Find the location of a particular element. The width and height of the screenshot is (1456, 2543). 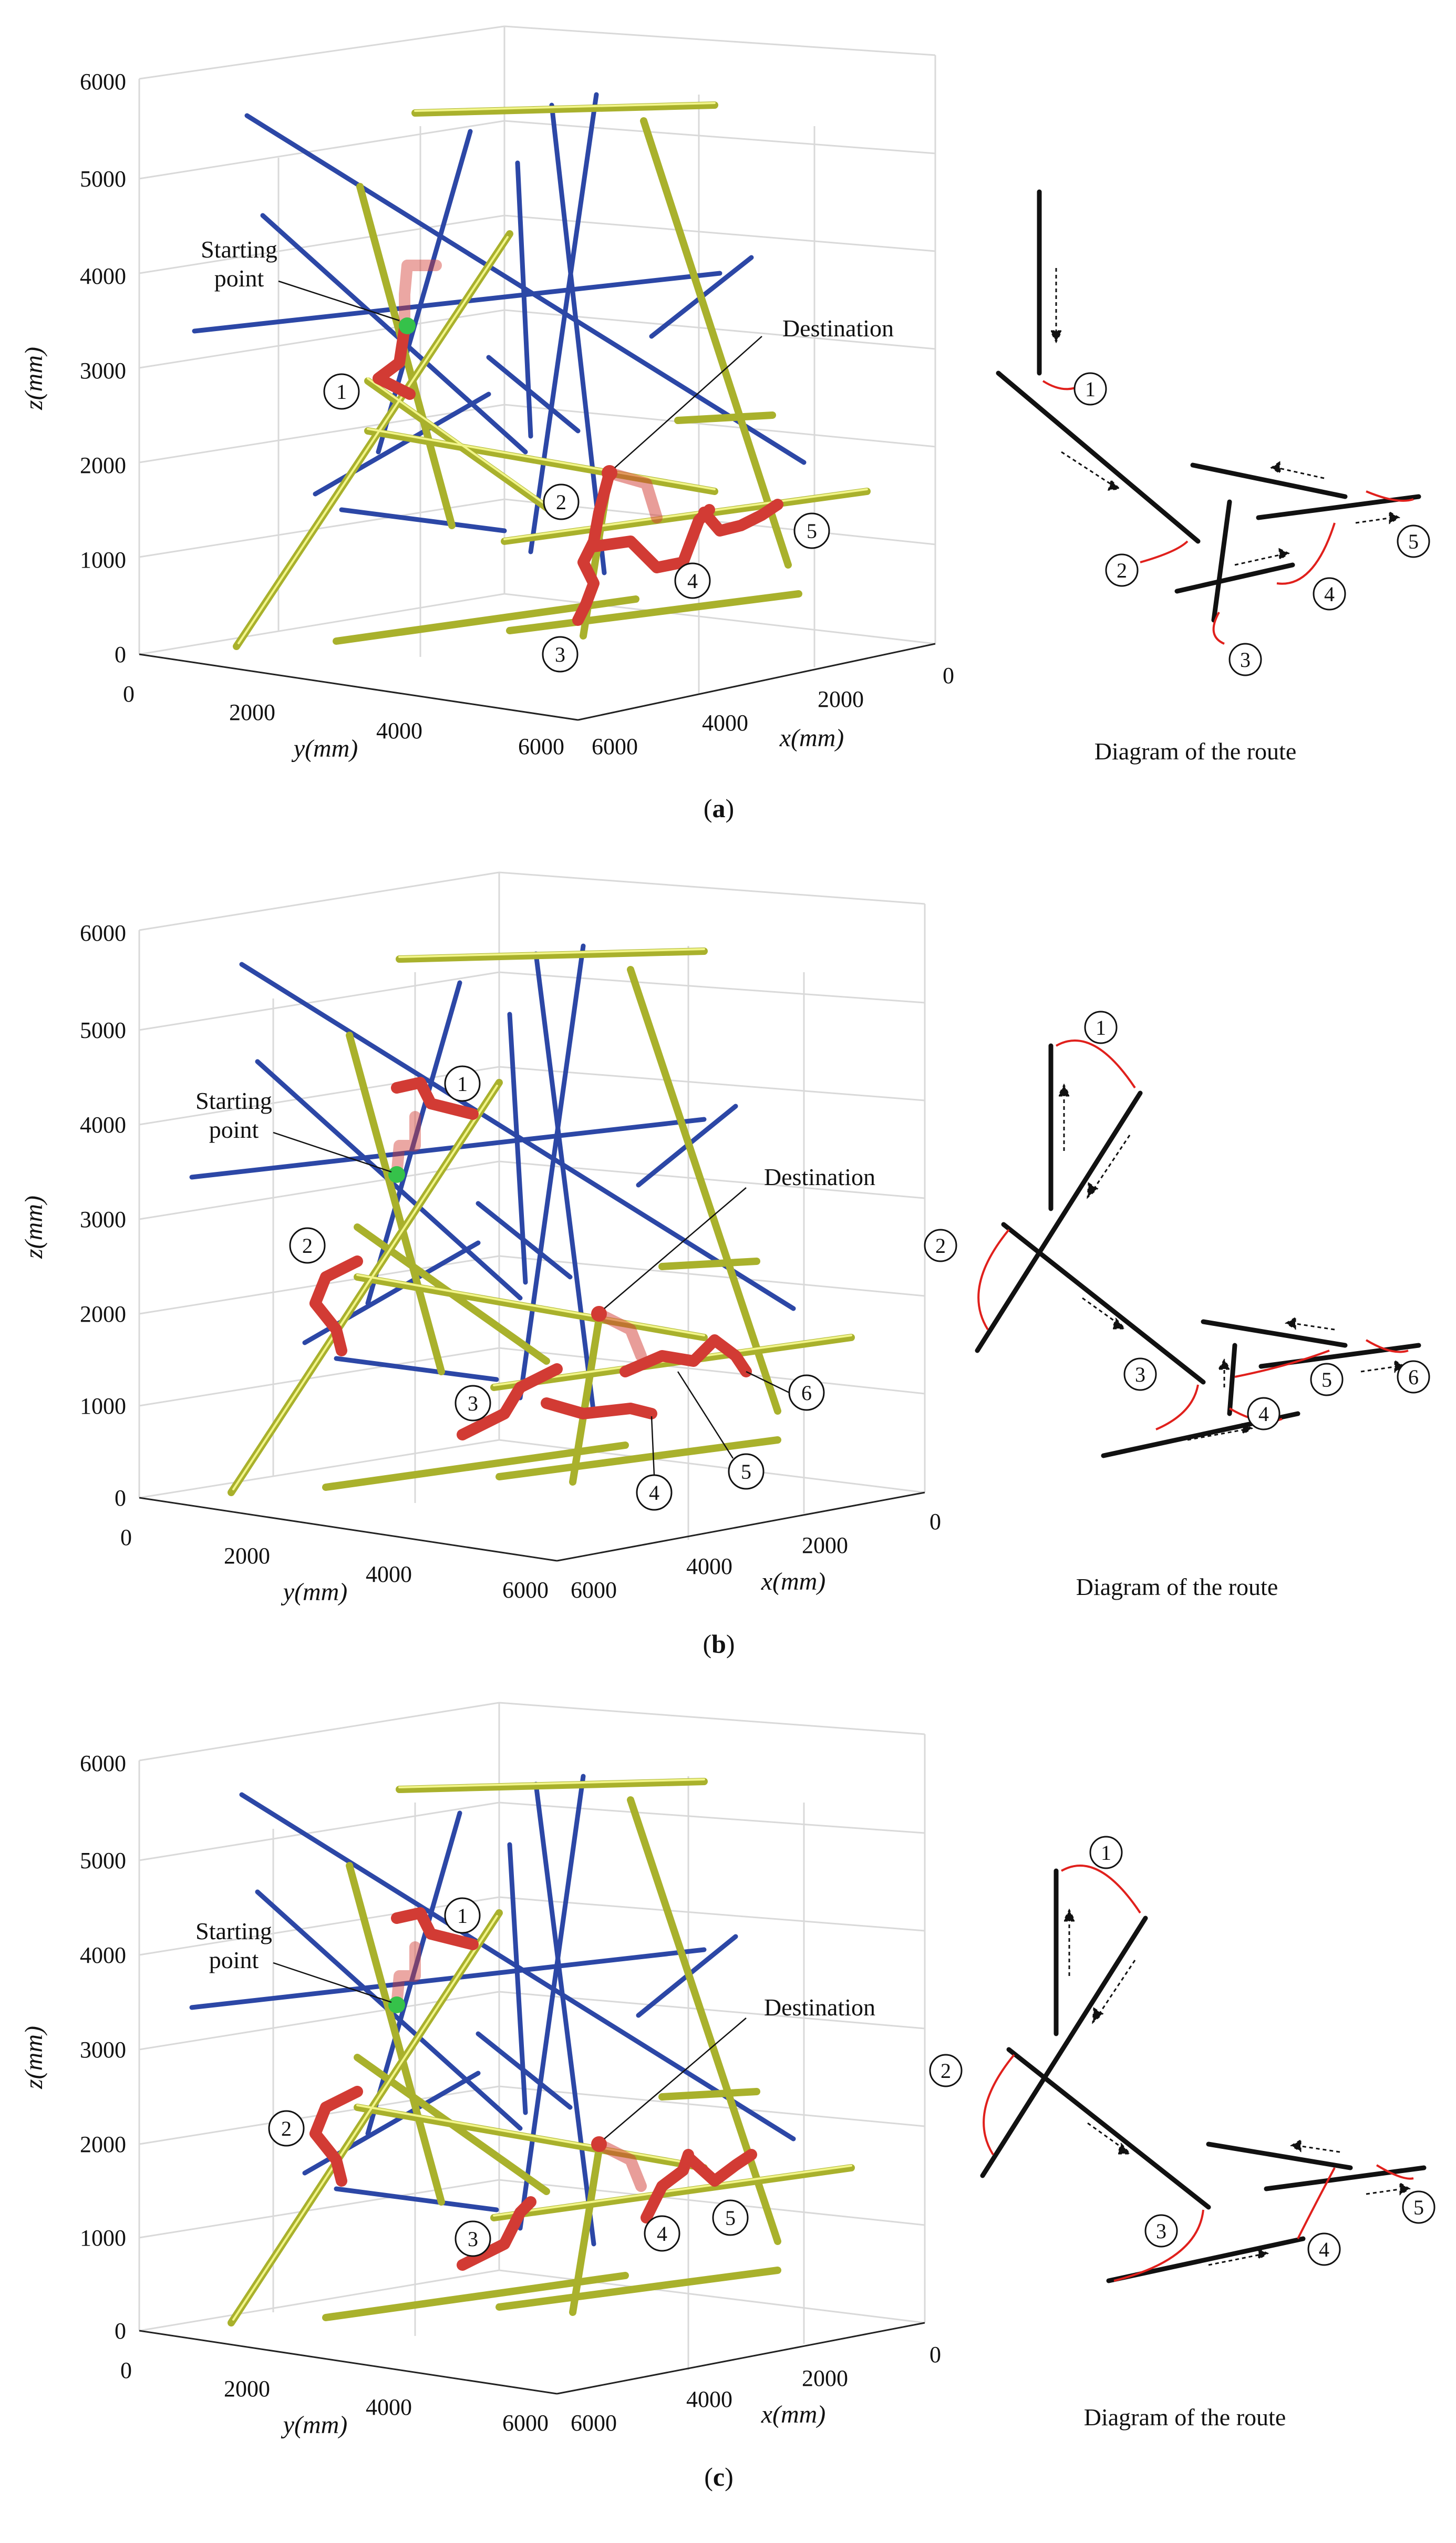

route-marker: 1 is located at coordinates (462, 1084).